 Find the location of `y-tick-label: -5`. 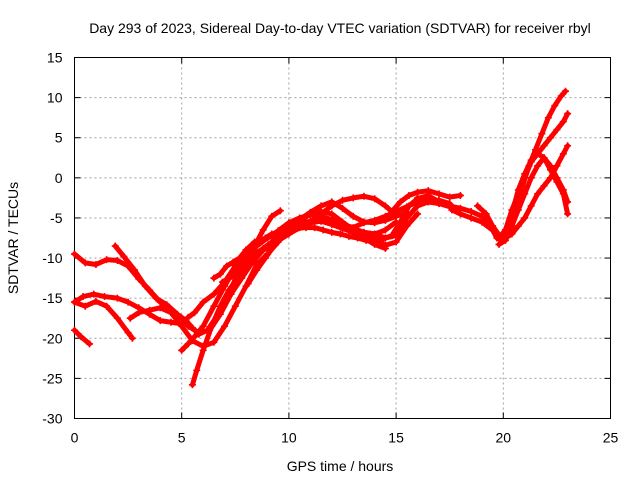

y-tick-label: -5 is located at coordinates (56, 218).